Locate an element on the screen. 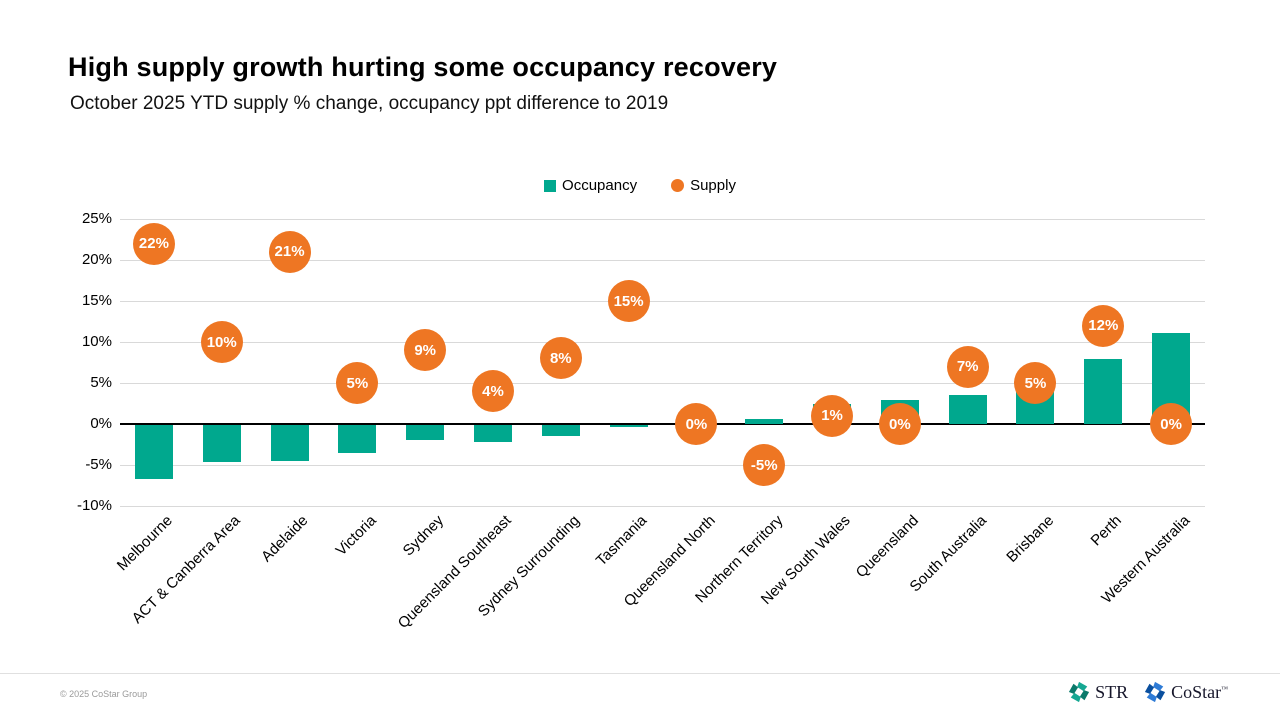 The image size is (1280, 720). costar-logo-label: CoStar™ is located at coordinates (1199, 691).